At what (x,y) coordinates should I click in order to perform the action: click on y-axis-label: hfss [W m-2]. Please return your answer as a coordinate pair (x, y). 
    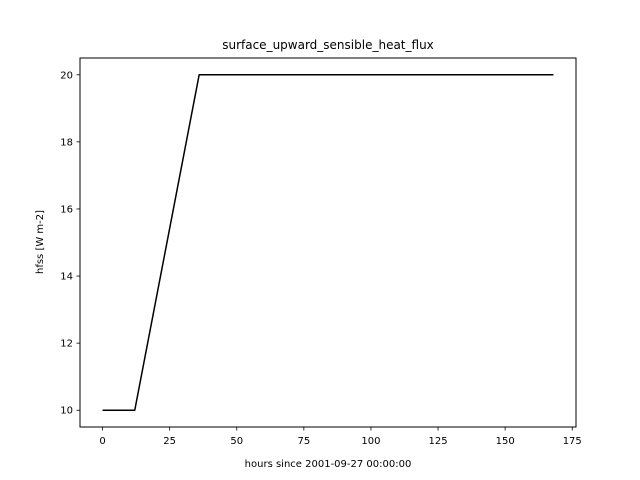
    Looking at the image, I should click on (40, 242).